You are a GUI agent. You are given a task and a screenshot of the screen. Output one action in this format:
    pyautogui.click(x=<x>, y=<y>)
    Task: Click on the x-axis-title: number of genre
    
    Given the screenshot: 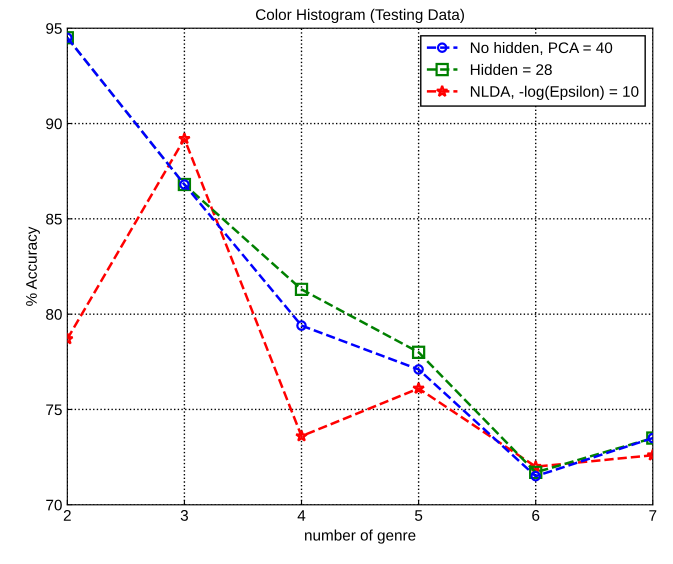 What is the action you would take?
    pyautogui.click(x=360, y=536)
    